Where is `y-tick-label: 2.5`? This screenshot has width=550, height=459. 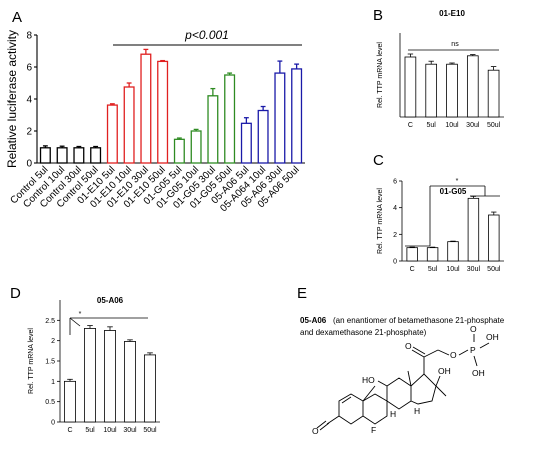
y-tick-label: 2.5 is located at coordinates (50, 321).